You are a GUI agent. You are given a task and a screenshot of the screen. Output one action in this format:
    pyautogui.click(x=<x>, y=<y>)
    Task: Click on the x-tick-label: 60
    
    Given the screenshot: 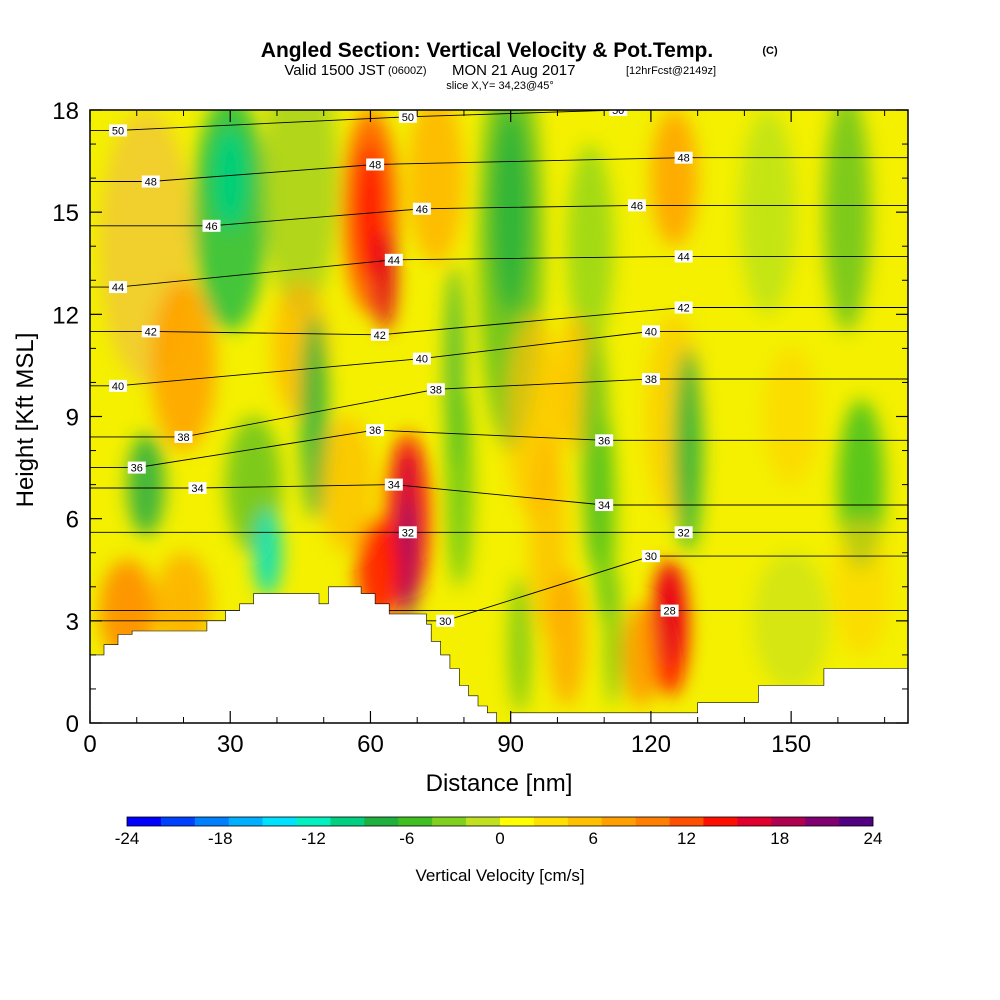 What is the action you would take?
    pyautogui.click(x=370, y=744)
    